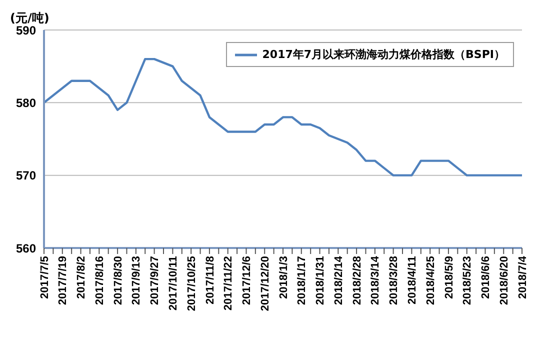 The image size is (536, 354). What do you see at coordinates (228, 283) in the screenshot?
I see `x-tick-label: 2017/11/22` at bounding box center [228, 283].